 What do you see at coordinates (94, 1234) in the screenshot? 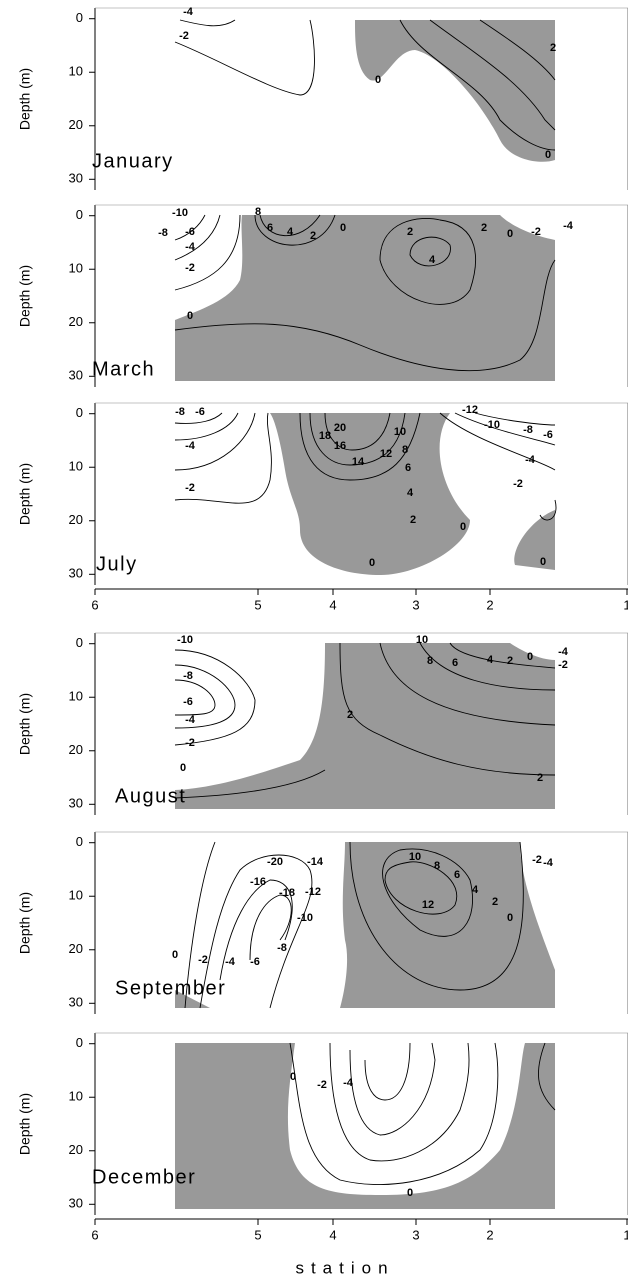
I see `x-tick-label: 6` at bounding box center [94, 1234].